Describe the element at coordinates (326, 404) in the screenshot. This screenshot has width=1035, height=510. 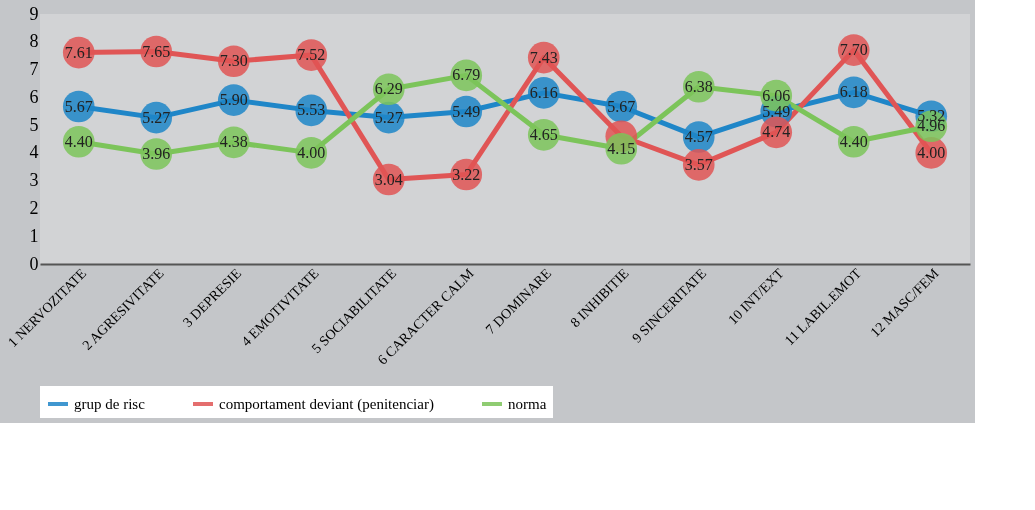
I see `legend-label: comportament deviant (penitenciar)` at that location.